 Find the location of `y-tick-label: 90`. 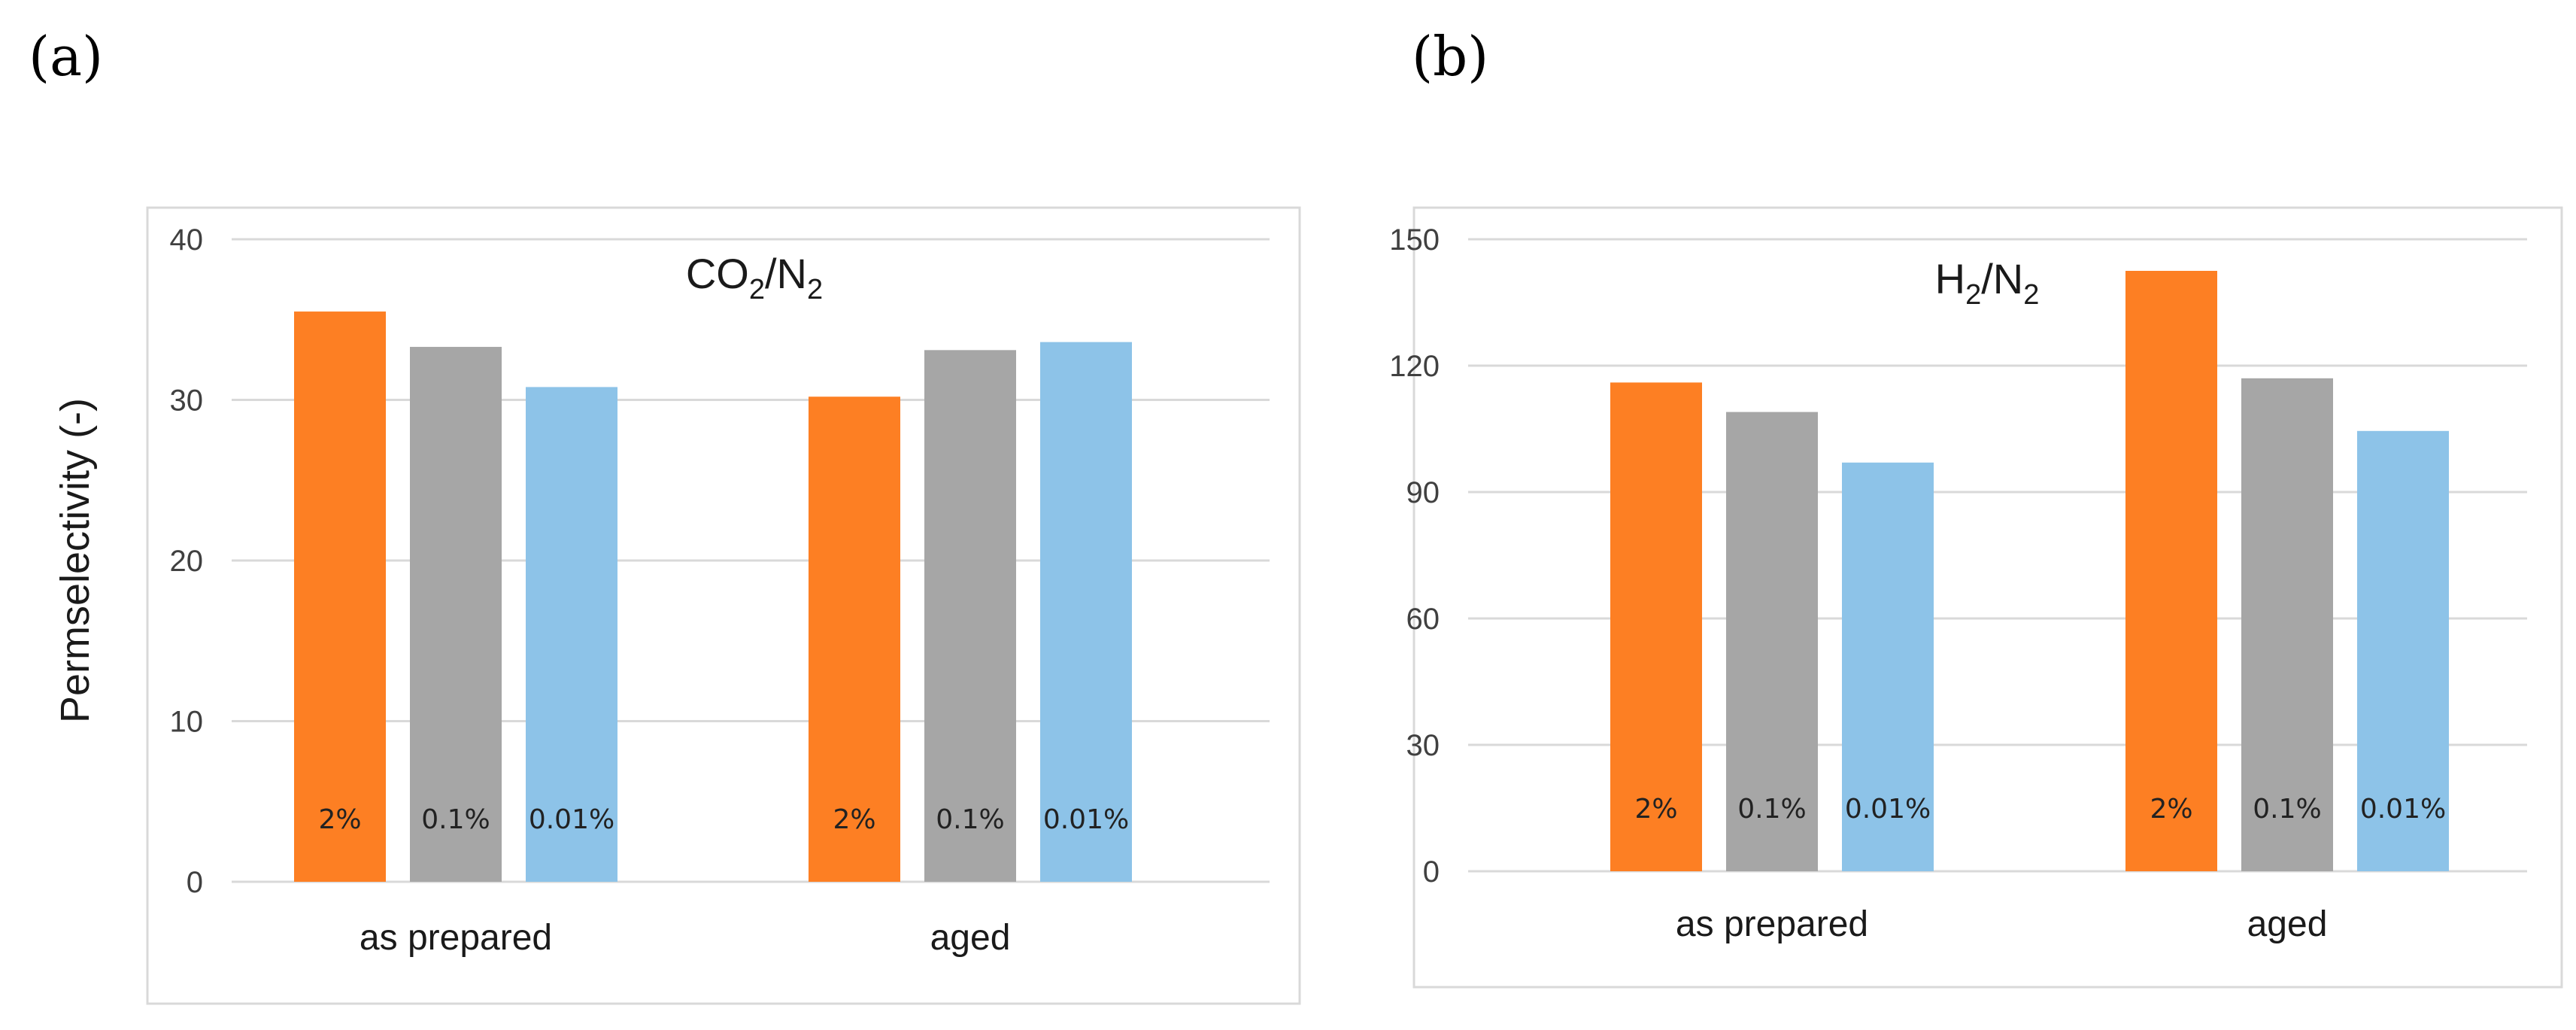

y-tick-label: 90 is located at coordinates (1423, 493).